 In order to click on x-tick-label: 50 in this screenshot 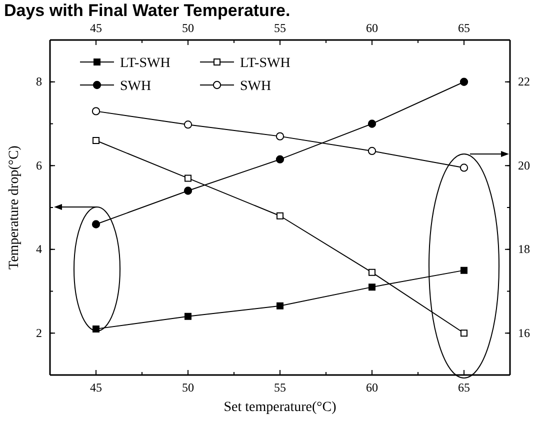, I will do `click(188, 28)`.